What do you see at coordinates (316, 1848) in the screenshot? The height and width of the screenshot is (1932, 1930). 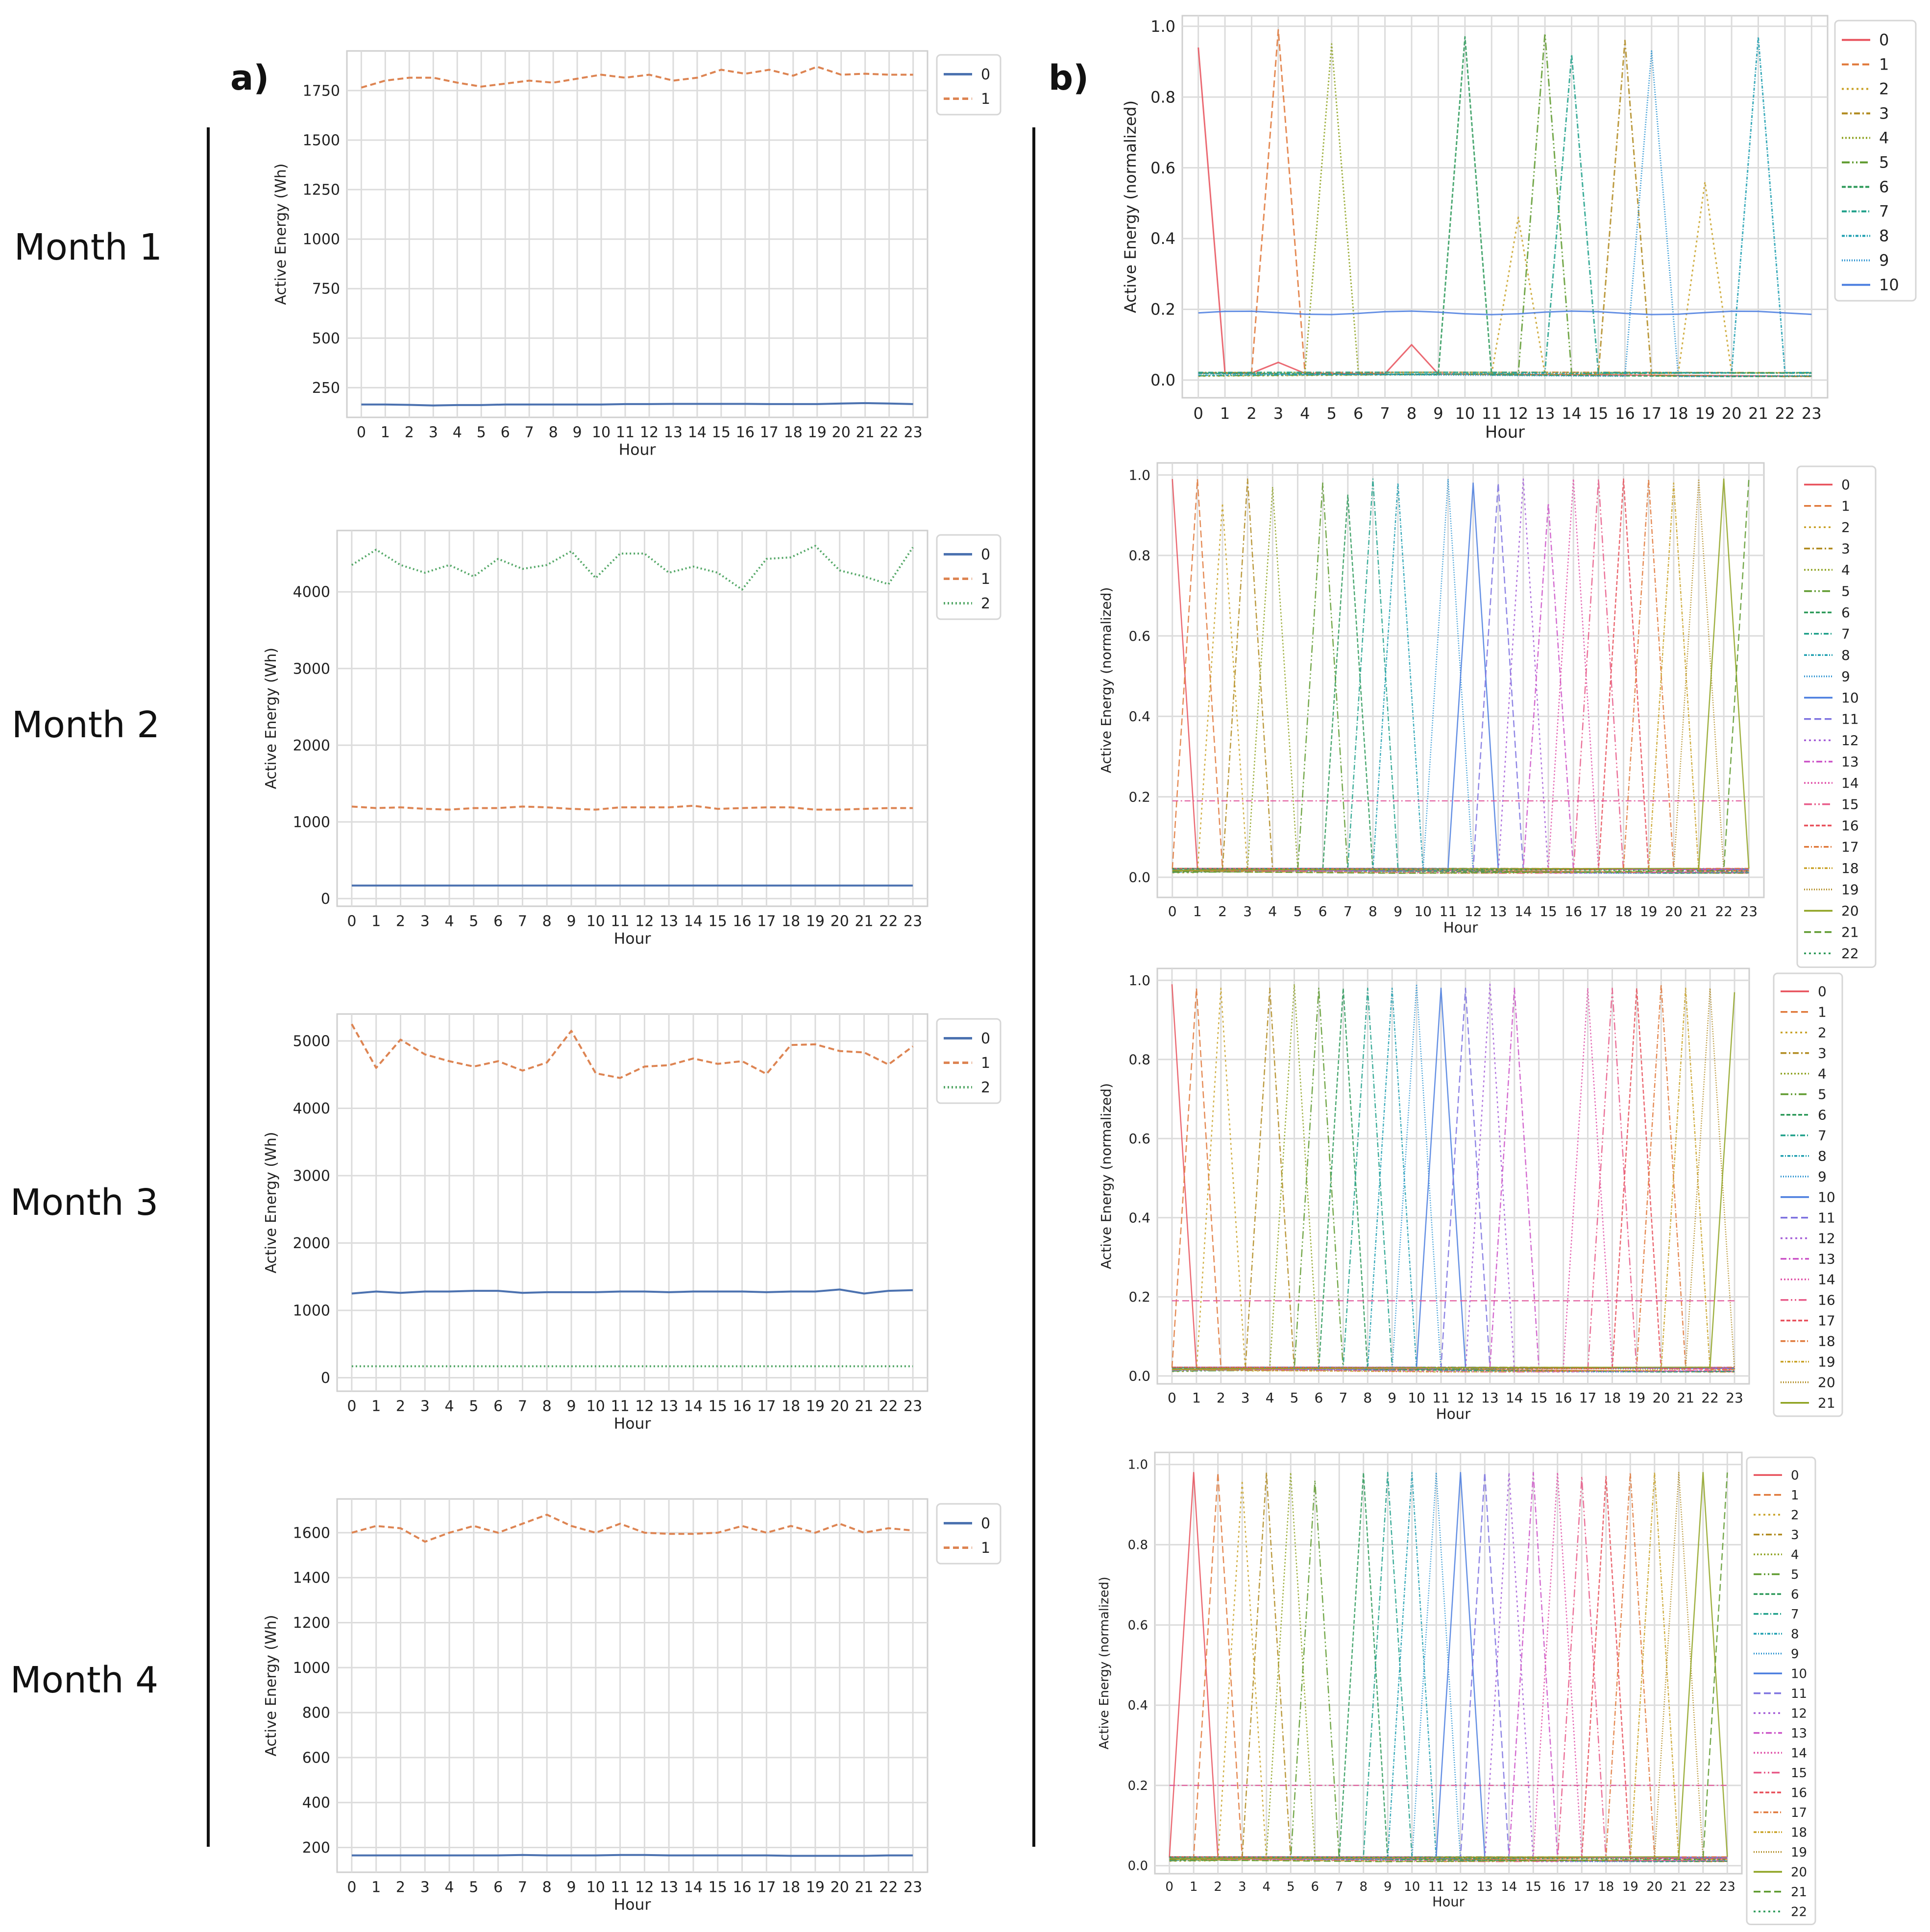 I see `y-tick-label: 200` at bounding box center [316, 1848].